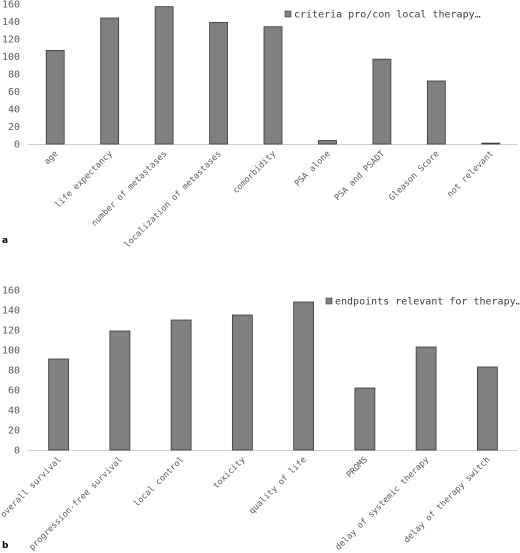 This screenshot has width=520, height=553. I want to click on x-tick-label: toxicity, so click(229, 473).